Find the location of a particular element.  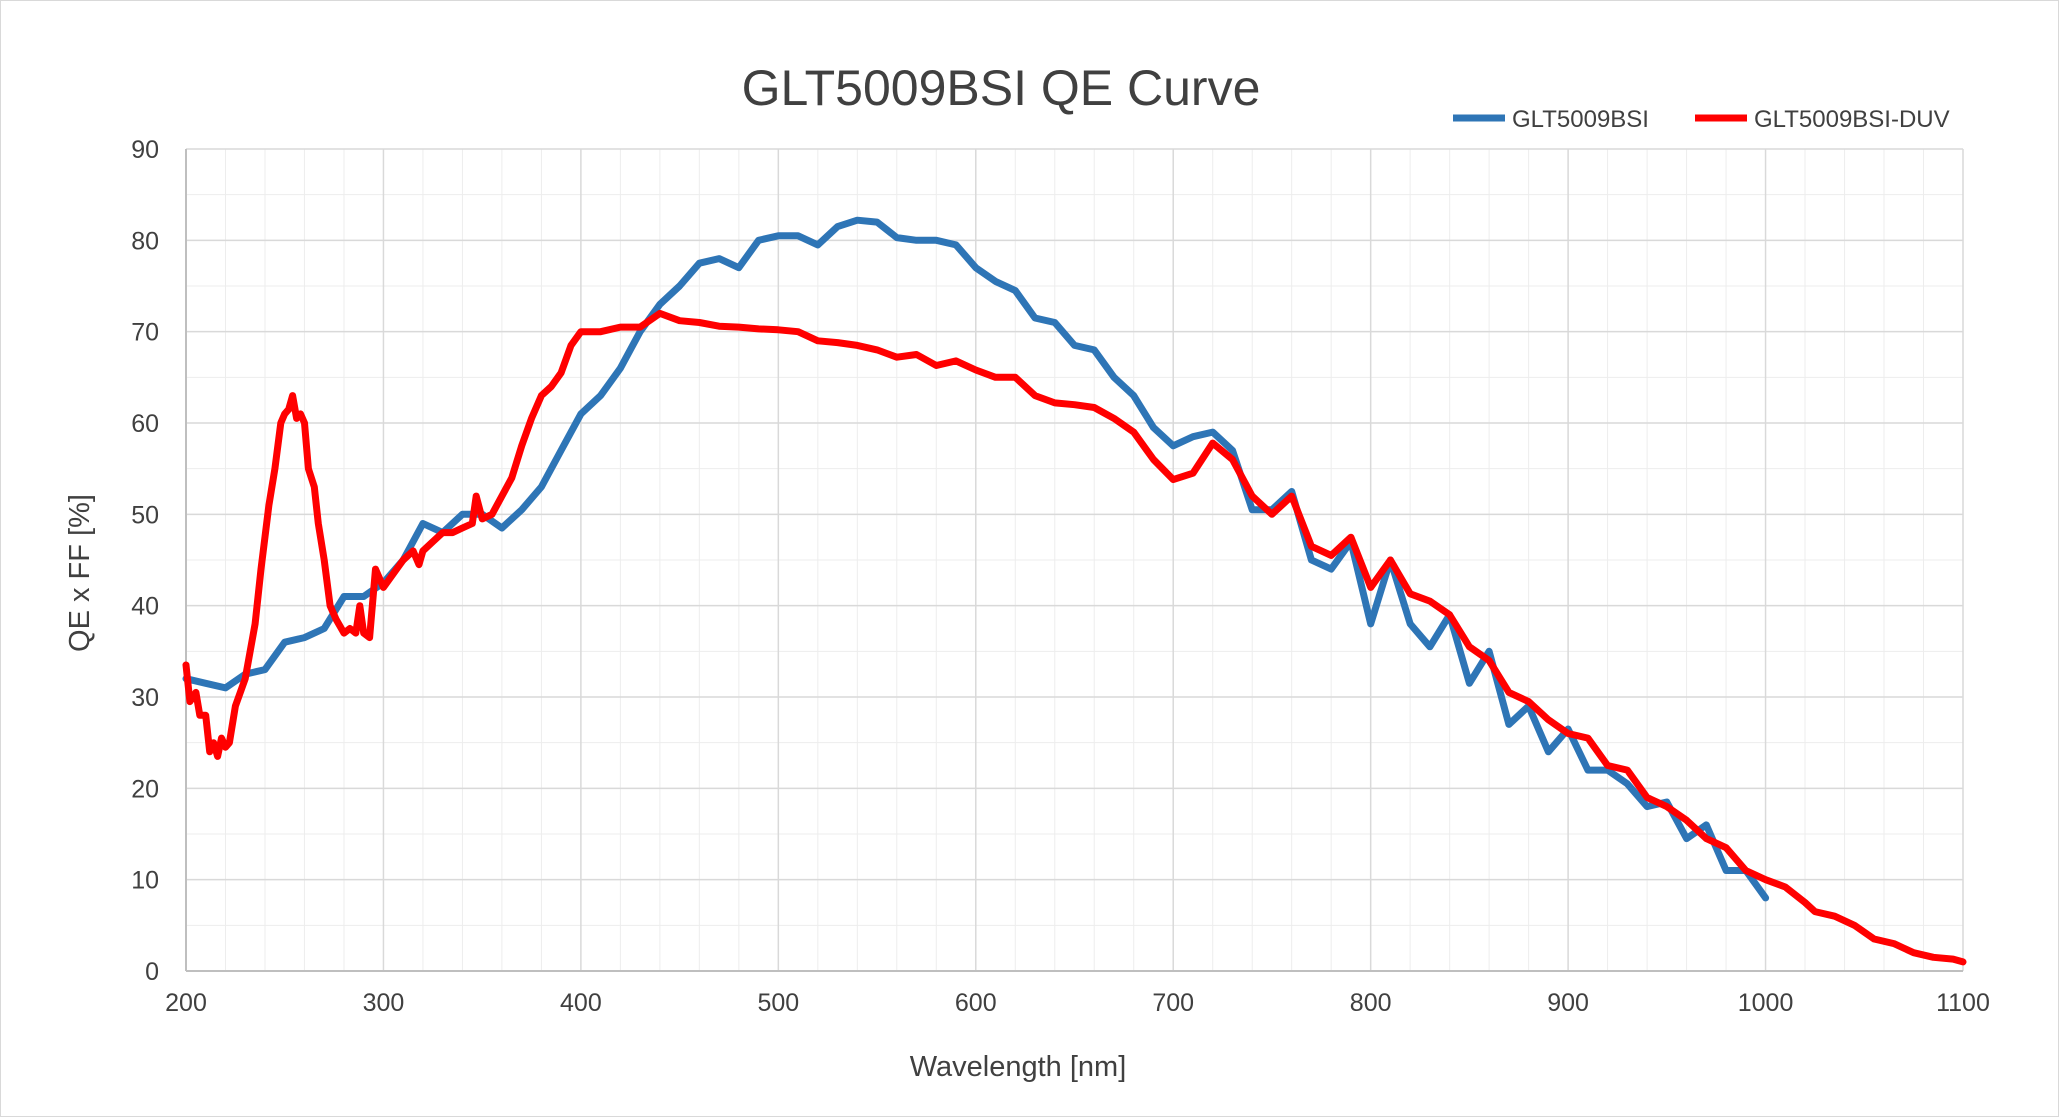

y-tick-label: 50 is located at coordinates (145, 515).